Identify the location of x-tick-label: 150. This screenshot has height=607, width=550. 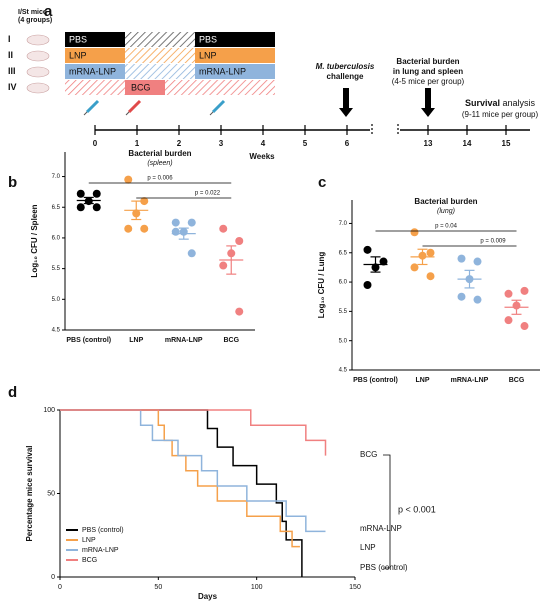
(355, 587).